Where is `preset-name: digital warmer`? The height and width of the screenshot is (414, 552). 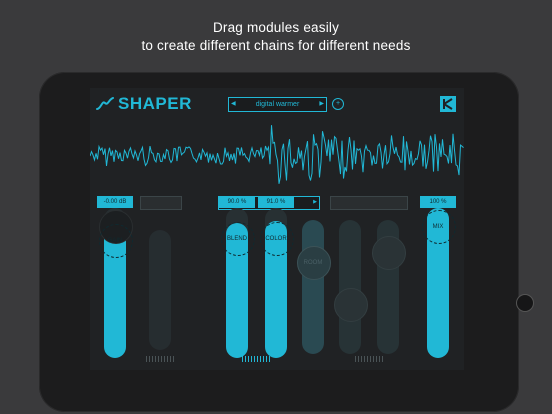 preset-name: digital warmer is located at coordinates (277, 104).